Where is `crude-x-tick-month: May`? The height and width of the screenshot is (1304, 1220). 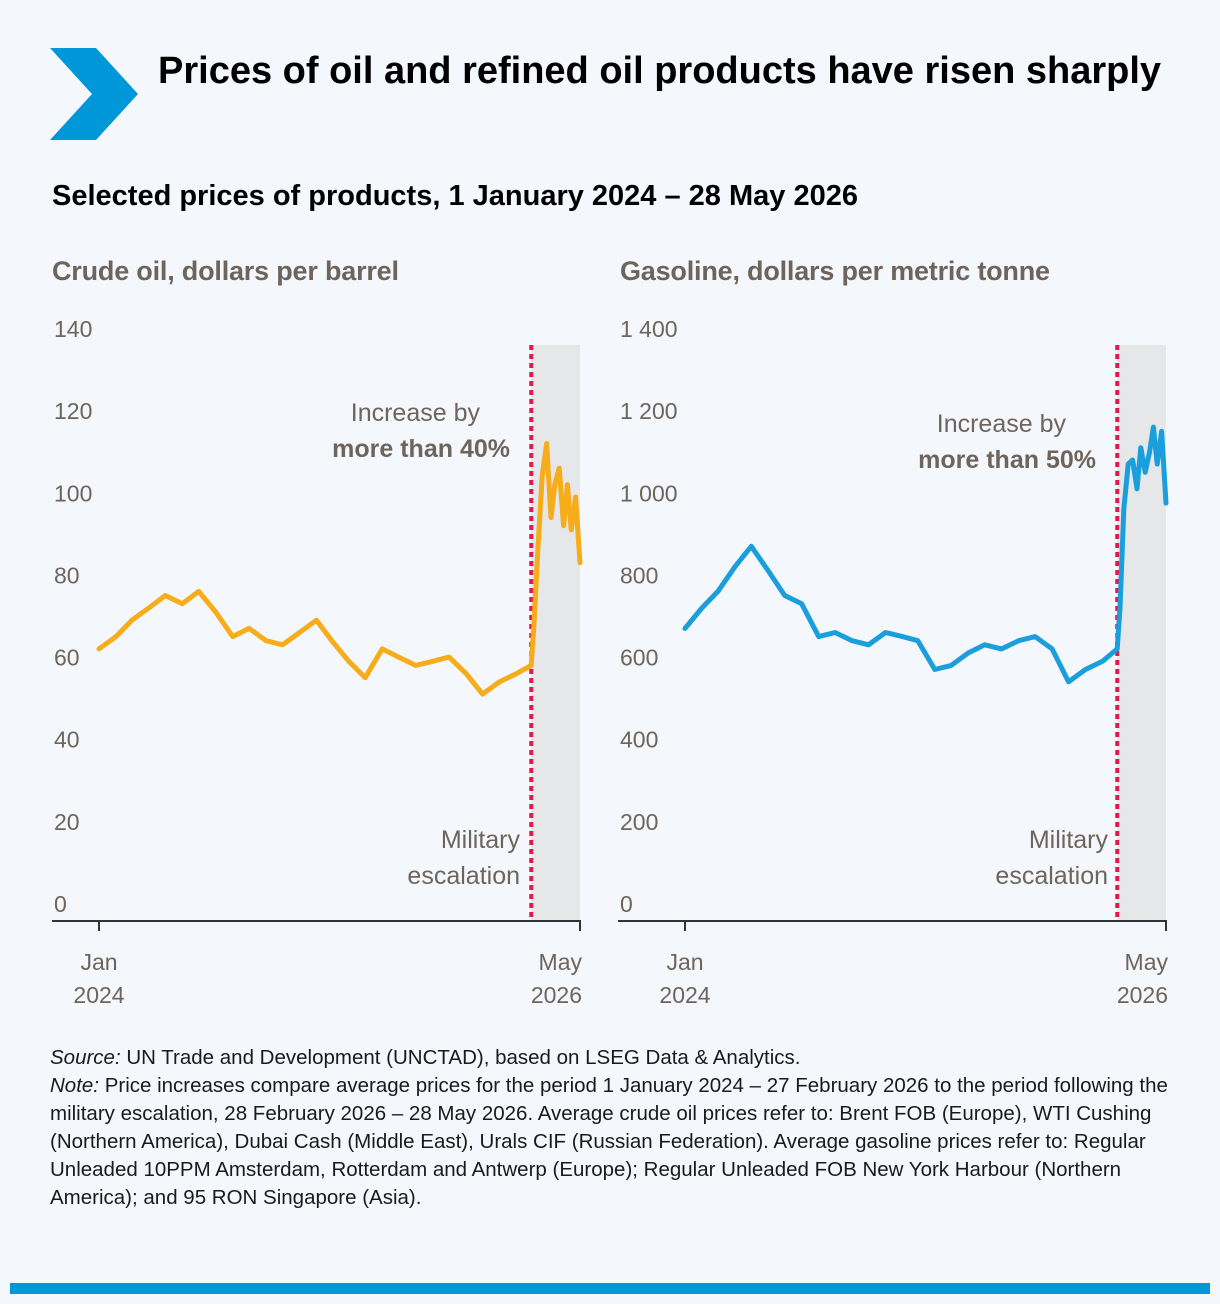
crude-x-tick-month: May is located at coordinates (561, 962).